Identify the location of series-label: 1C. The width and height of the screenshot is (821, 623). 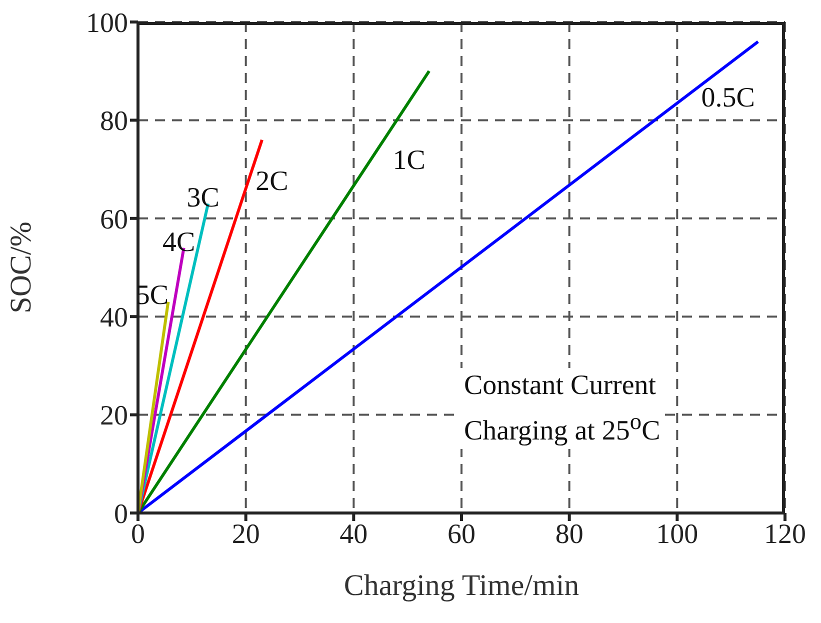
(409, 160).